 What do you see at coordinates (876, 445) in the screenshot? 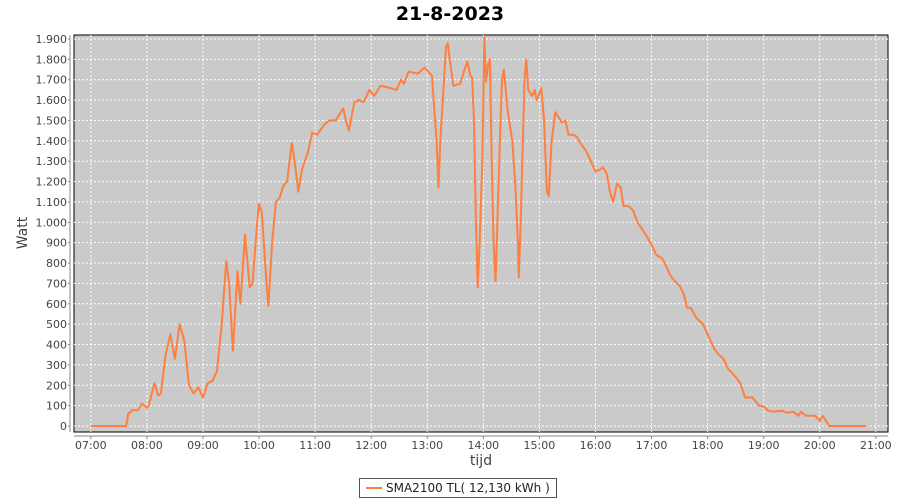
I see `x-tick-label: 21:00` at bounding box center [876, 445].